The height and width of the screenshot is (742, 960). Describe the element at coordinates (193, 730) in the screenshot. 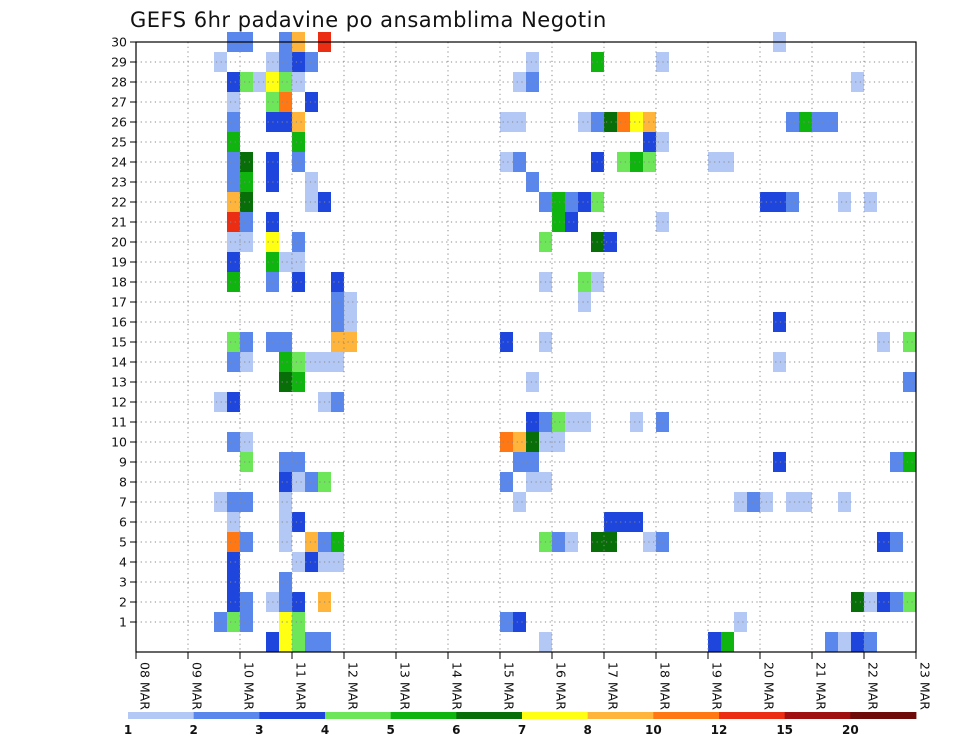

I see `legend-label: 2` at that location.